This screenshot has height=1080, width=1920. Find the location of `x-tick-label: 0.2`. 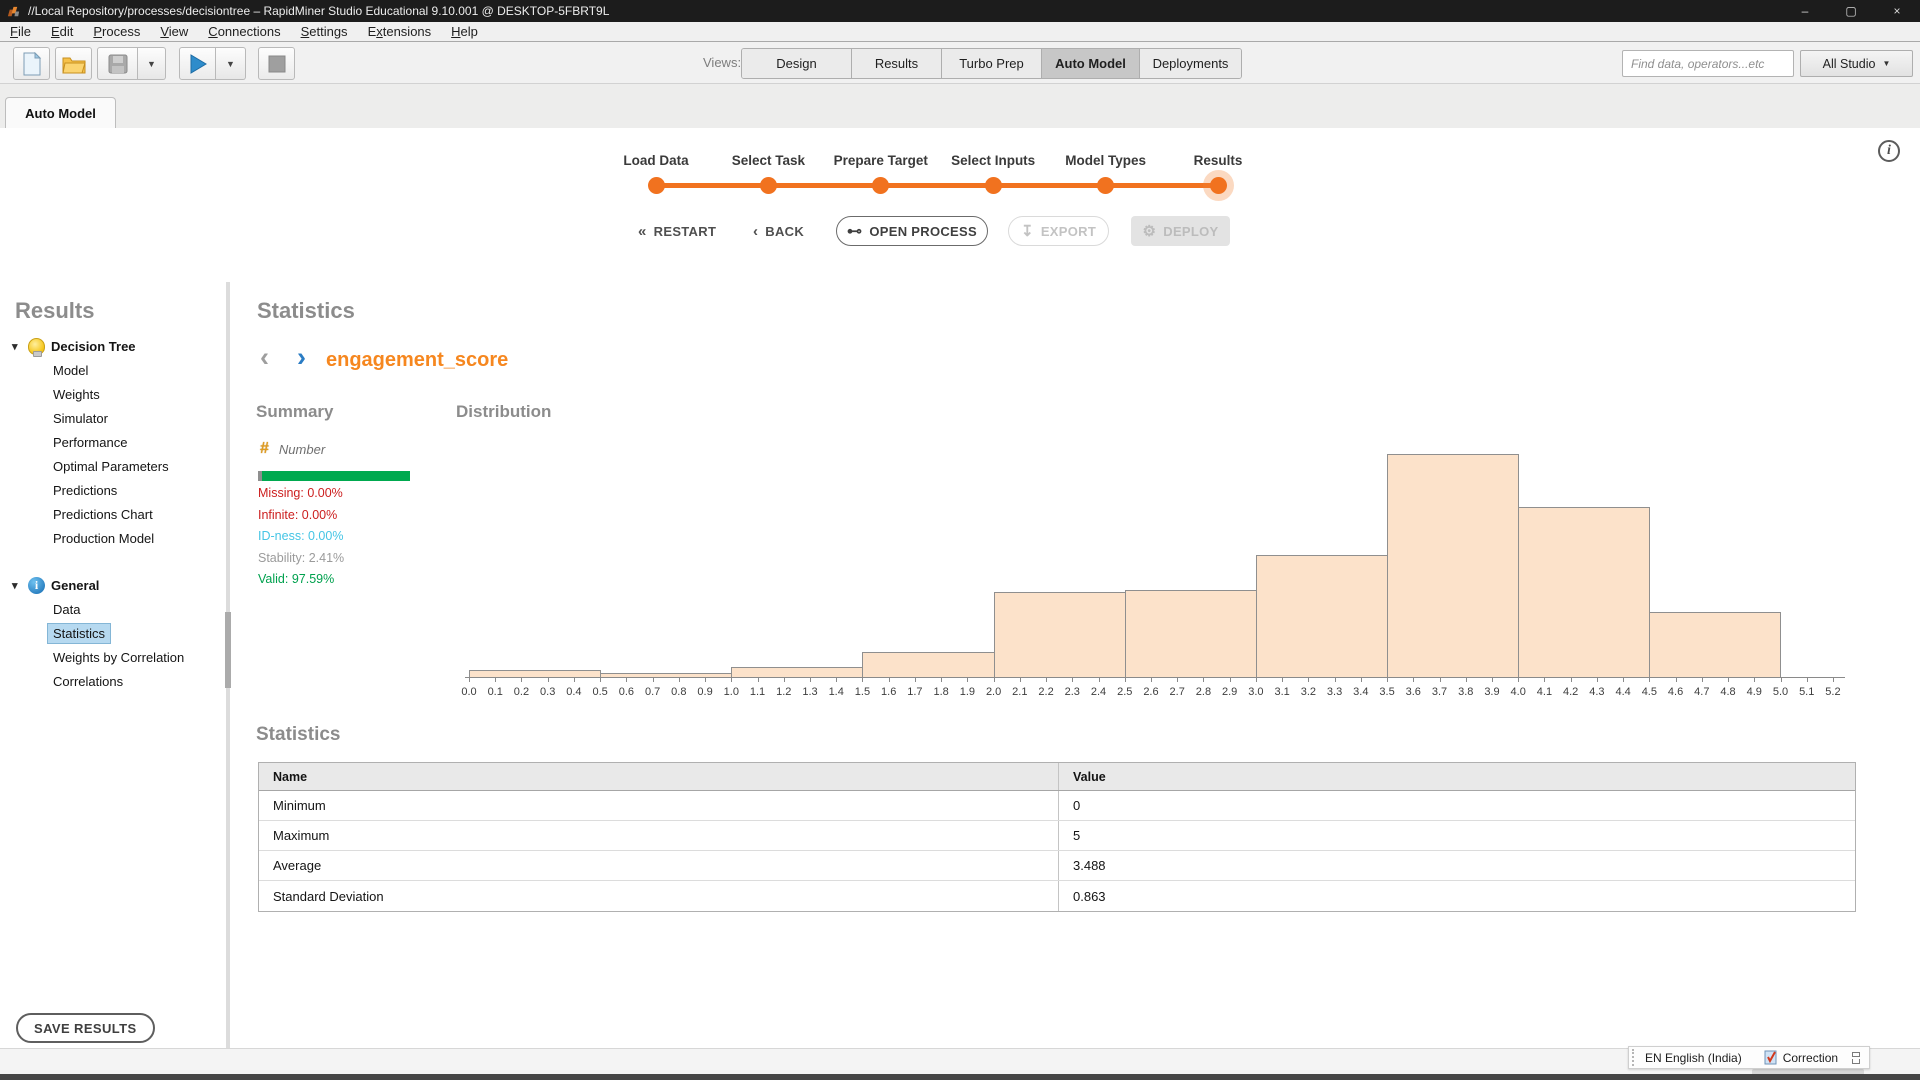

x-tick-label: 0.2 is located at coordinates (521, 692).